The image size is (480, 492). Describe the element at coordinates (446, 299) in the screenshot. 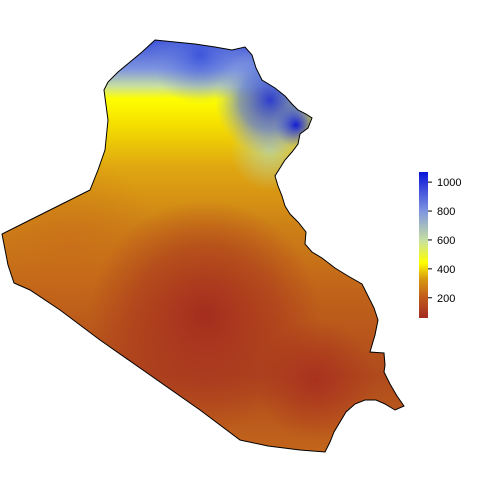

I see `colorbar-tick-label: 200` at that location.